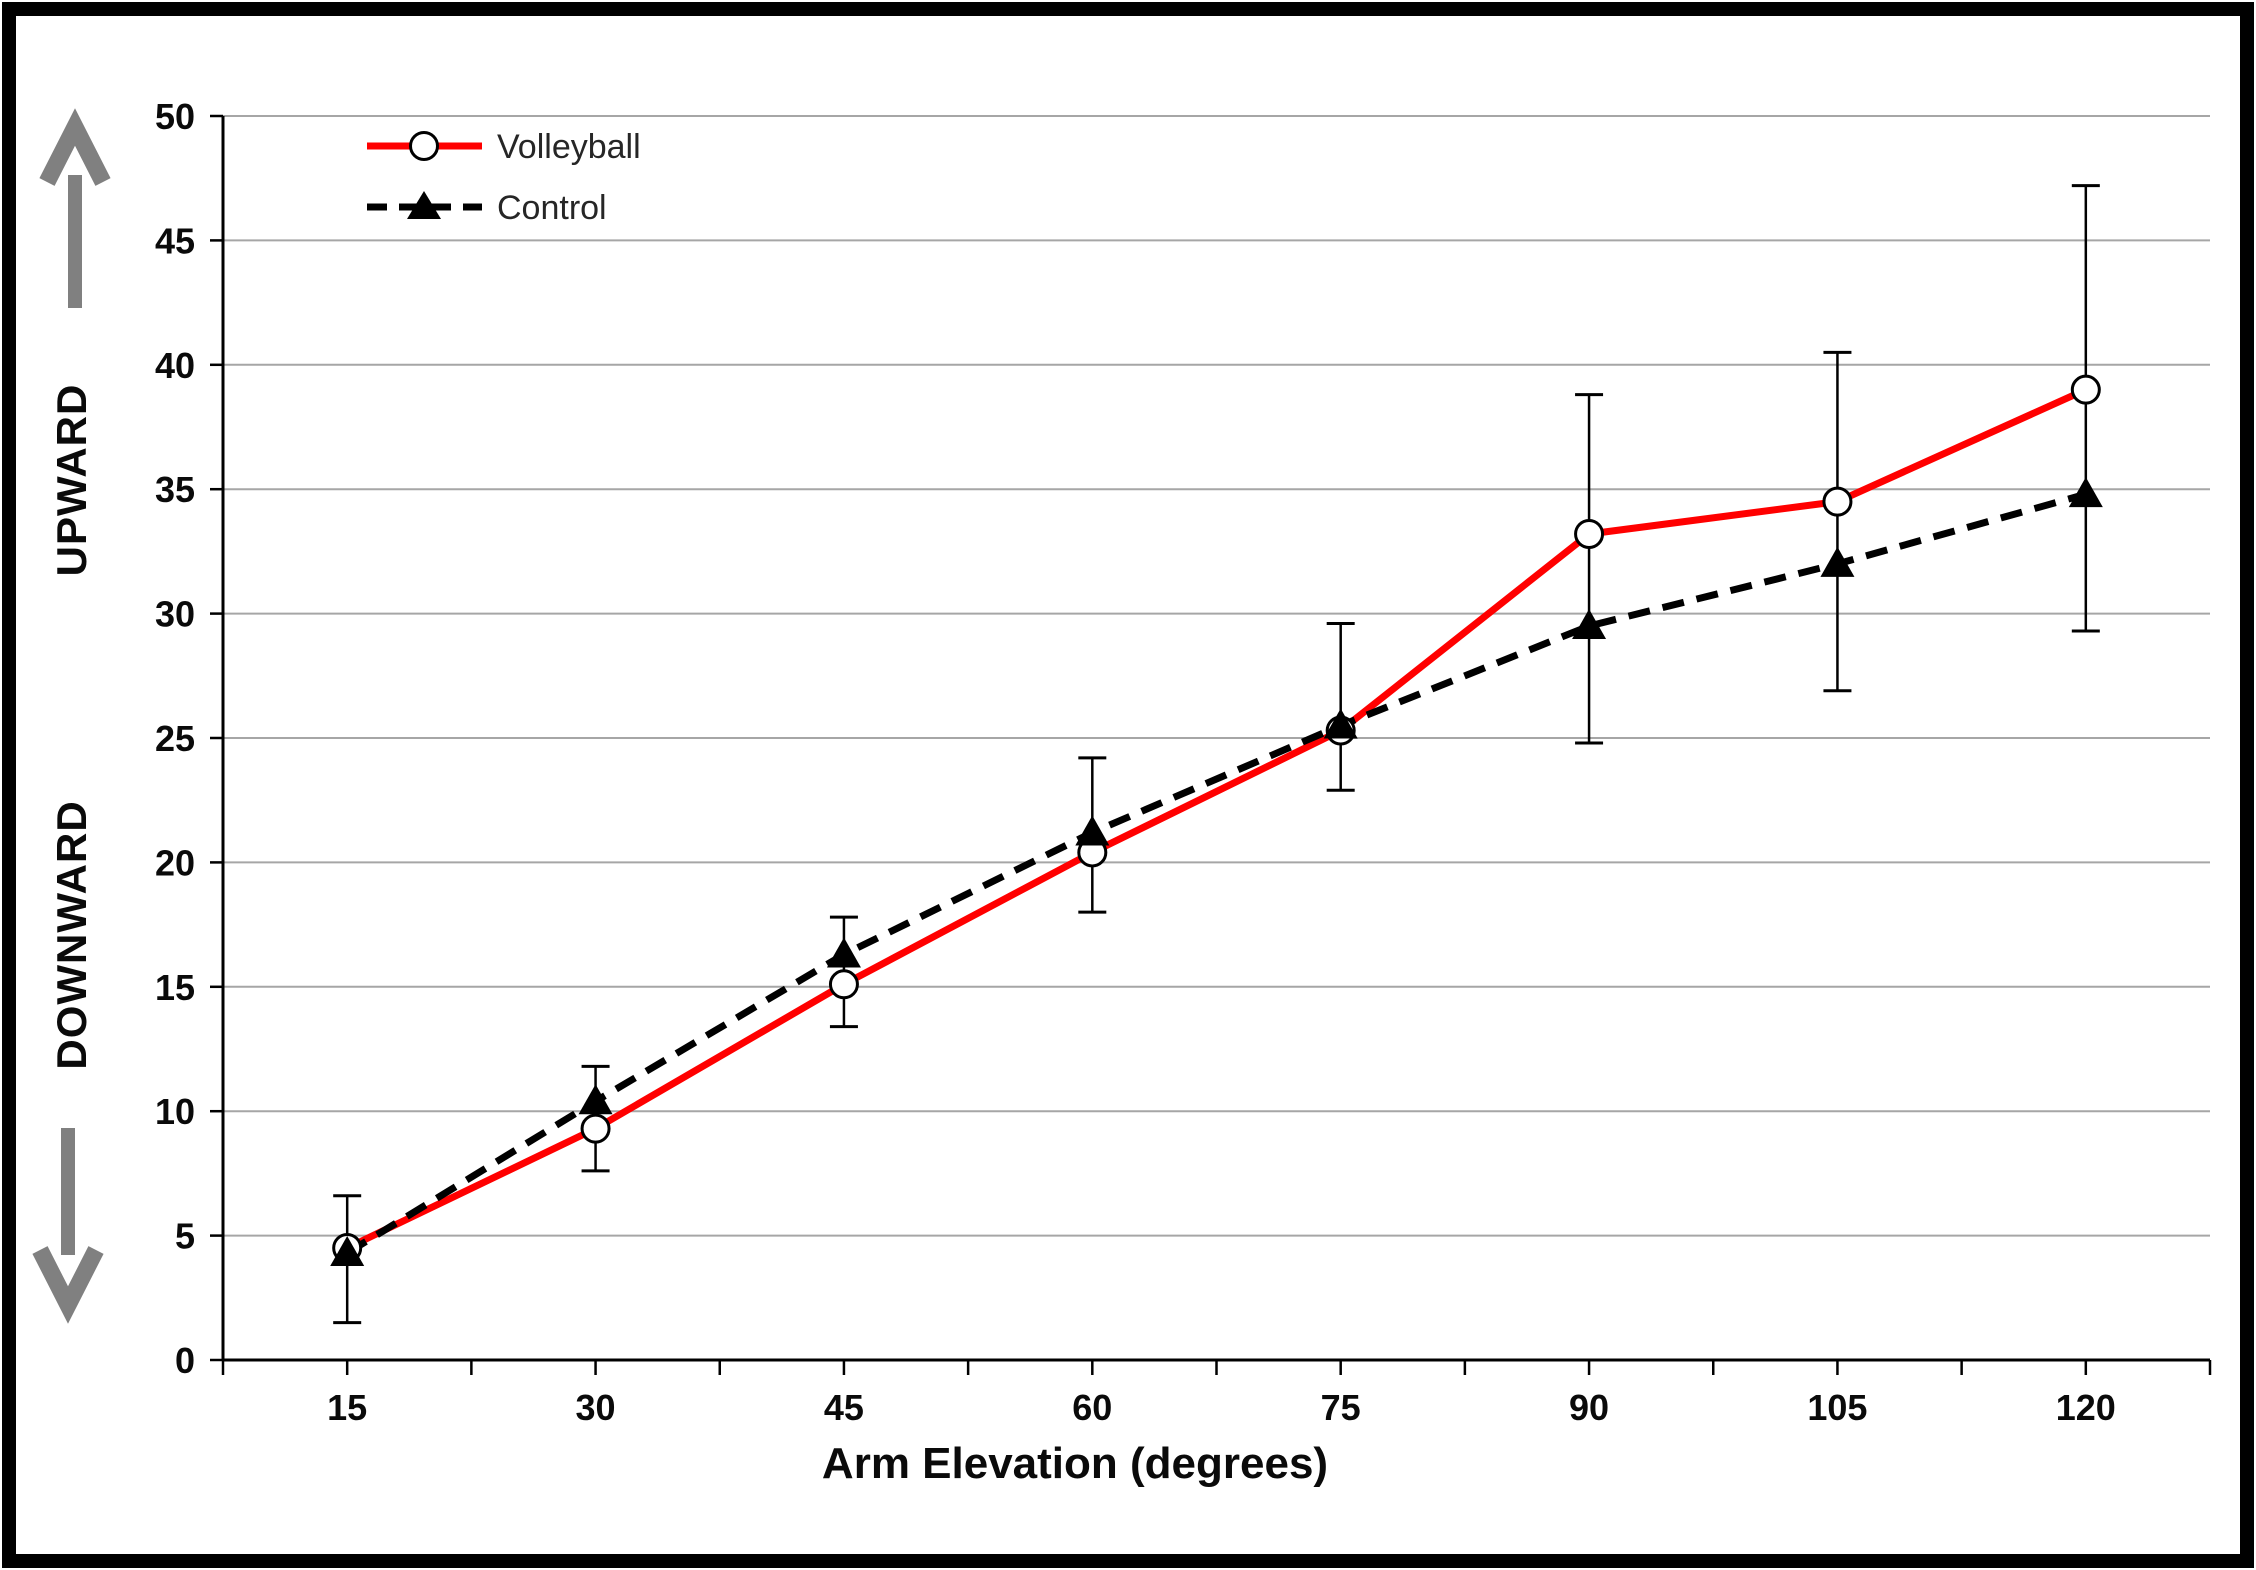  Describe the element at coordinates (2086, 1407) in the screenshot. I see `x-tick-label: 120` at that location.